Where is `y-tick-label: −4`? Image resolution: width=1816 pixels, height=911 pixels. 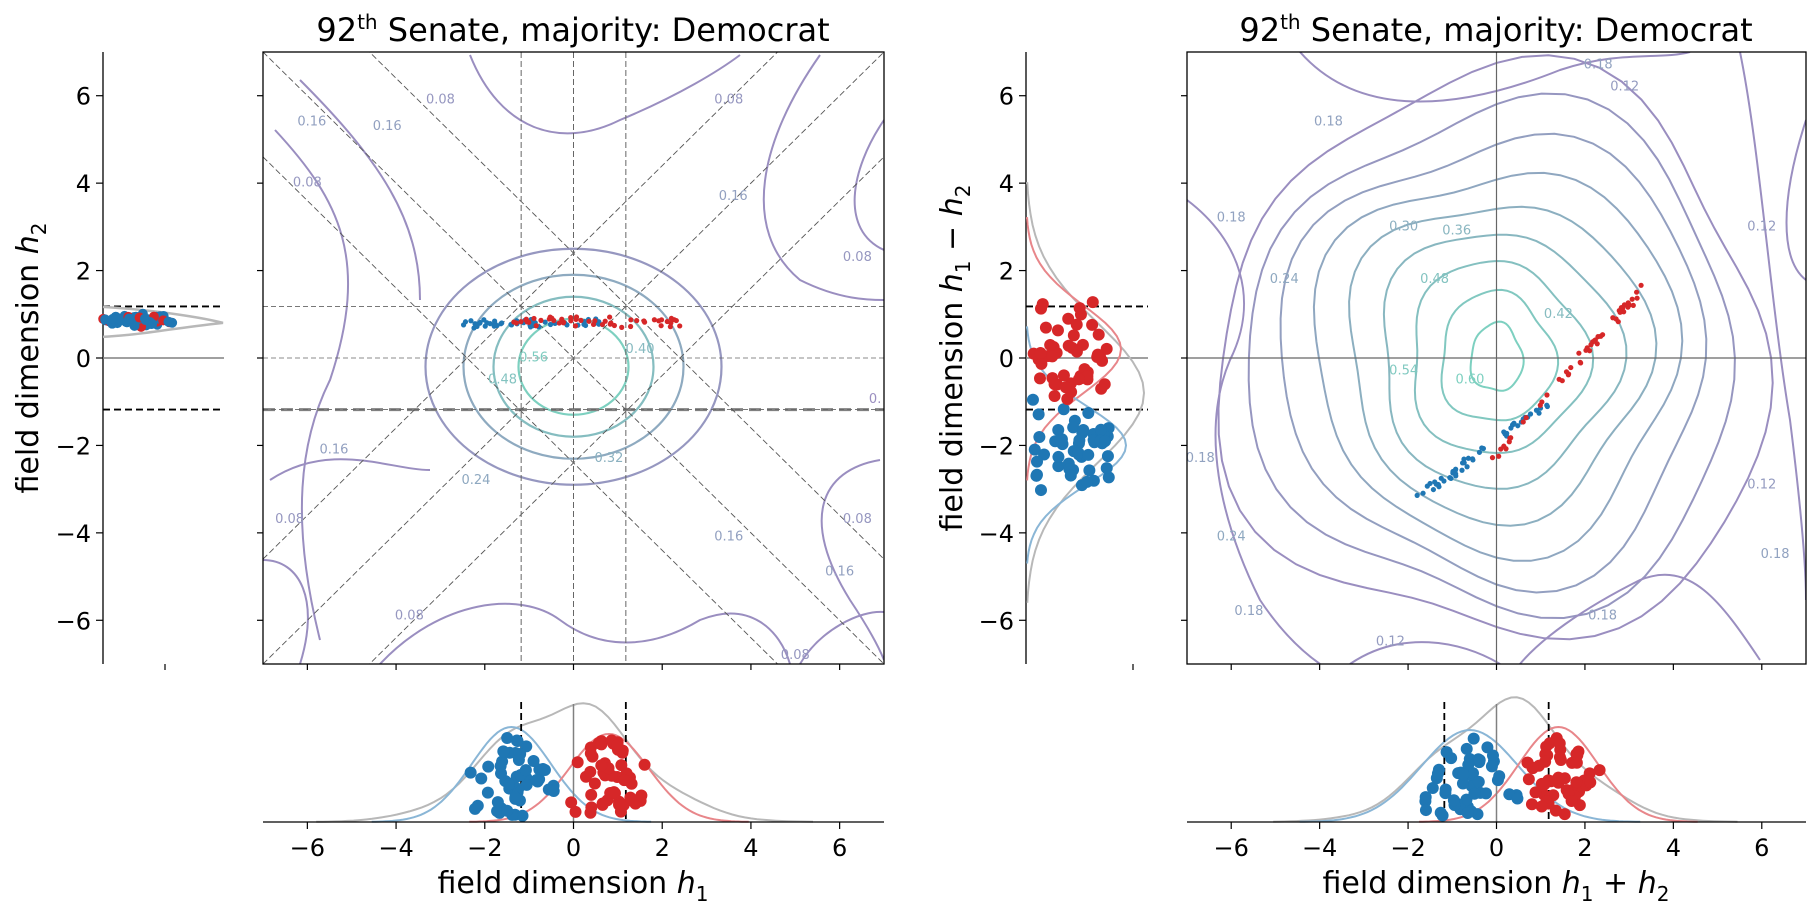
y-tick-label: −4 is located at coordinates (73, 534).